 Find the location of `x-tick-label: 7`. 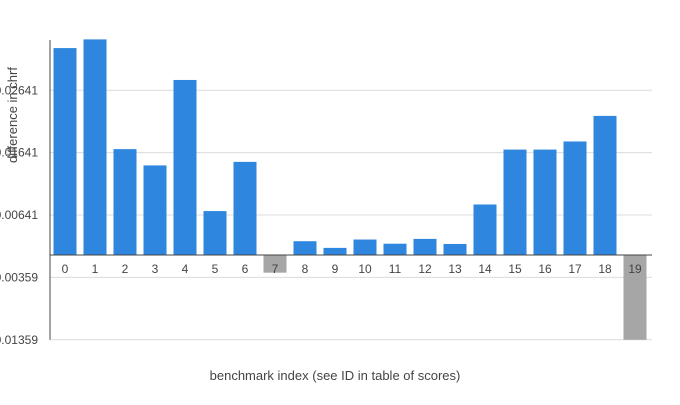

x-tick-label: 7 is located at coordinates (275, 269).